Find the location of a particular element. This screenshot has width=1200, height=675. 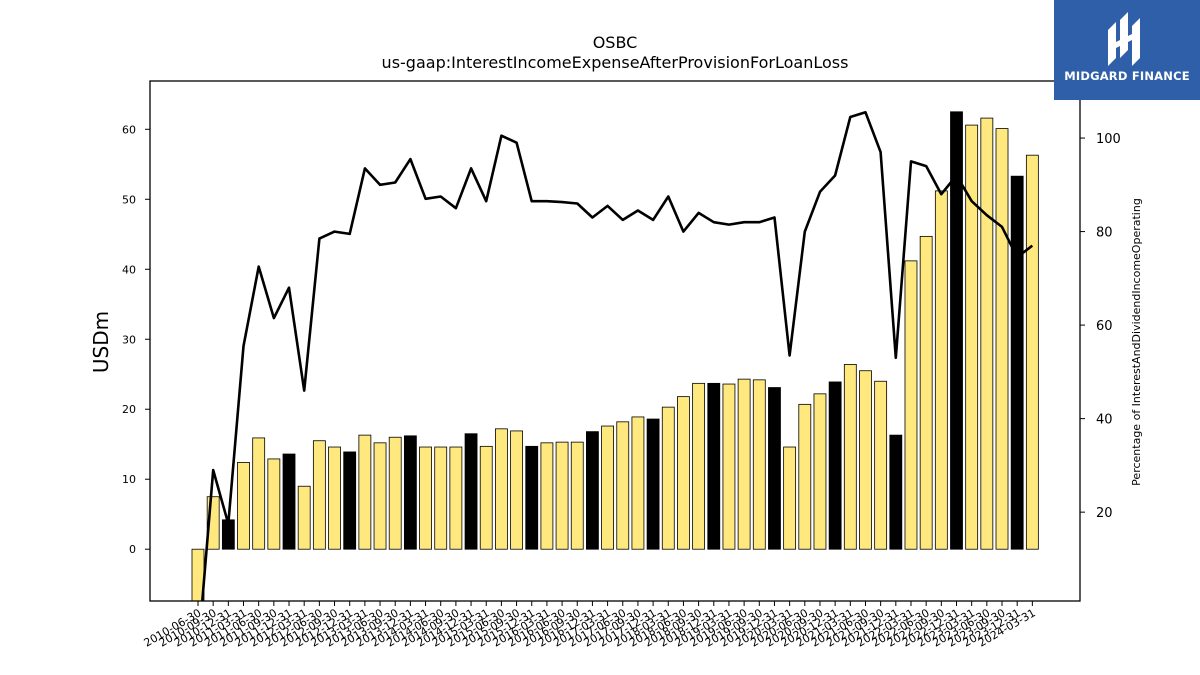

midgard-logo-icon is located at coordinates (1124, 39).